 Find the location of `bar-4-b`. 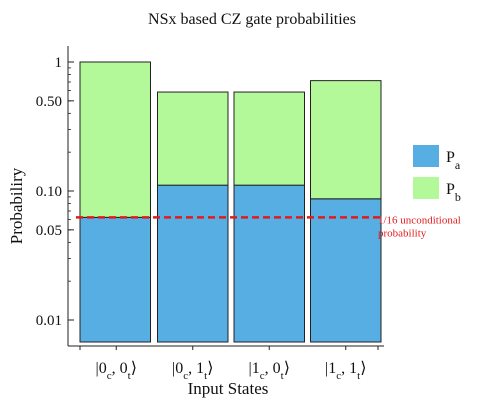

bar-4-b is located at coordinates (346, 140).